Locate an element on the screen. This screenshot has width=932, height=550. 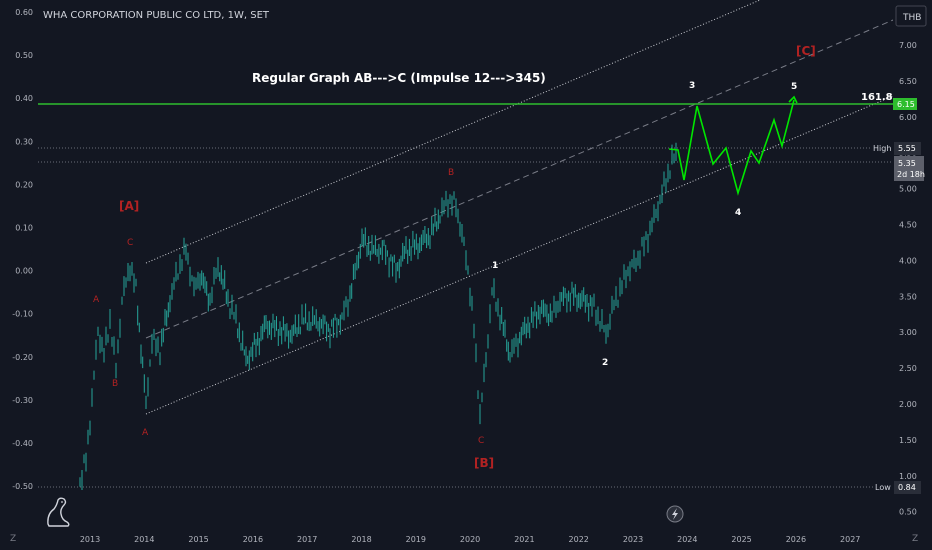
time-axis-tick: 2021 is located at coordinates (524, 539).